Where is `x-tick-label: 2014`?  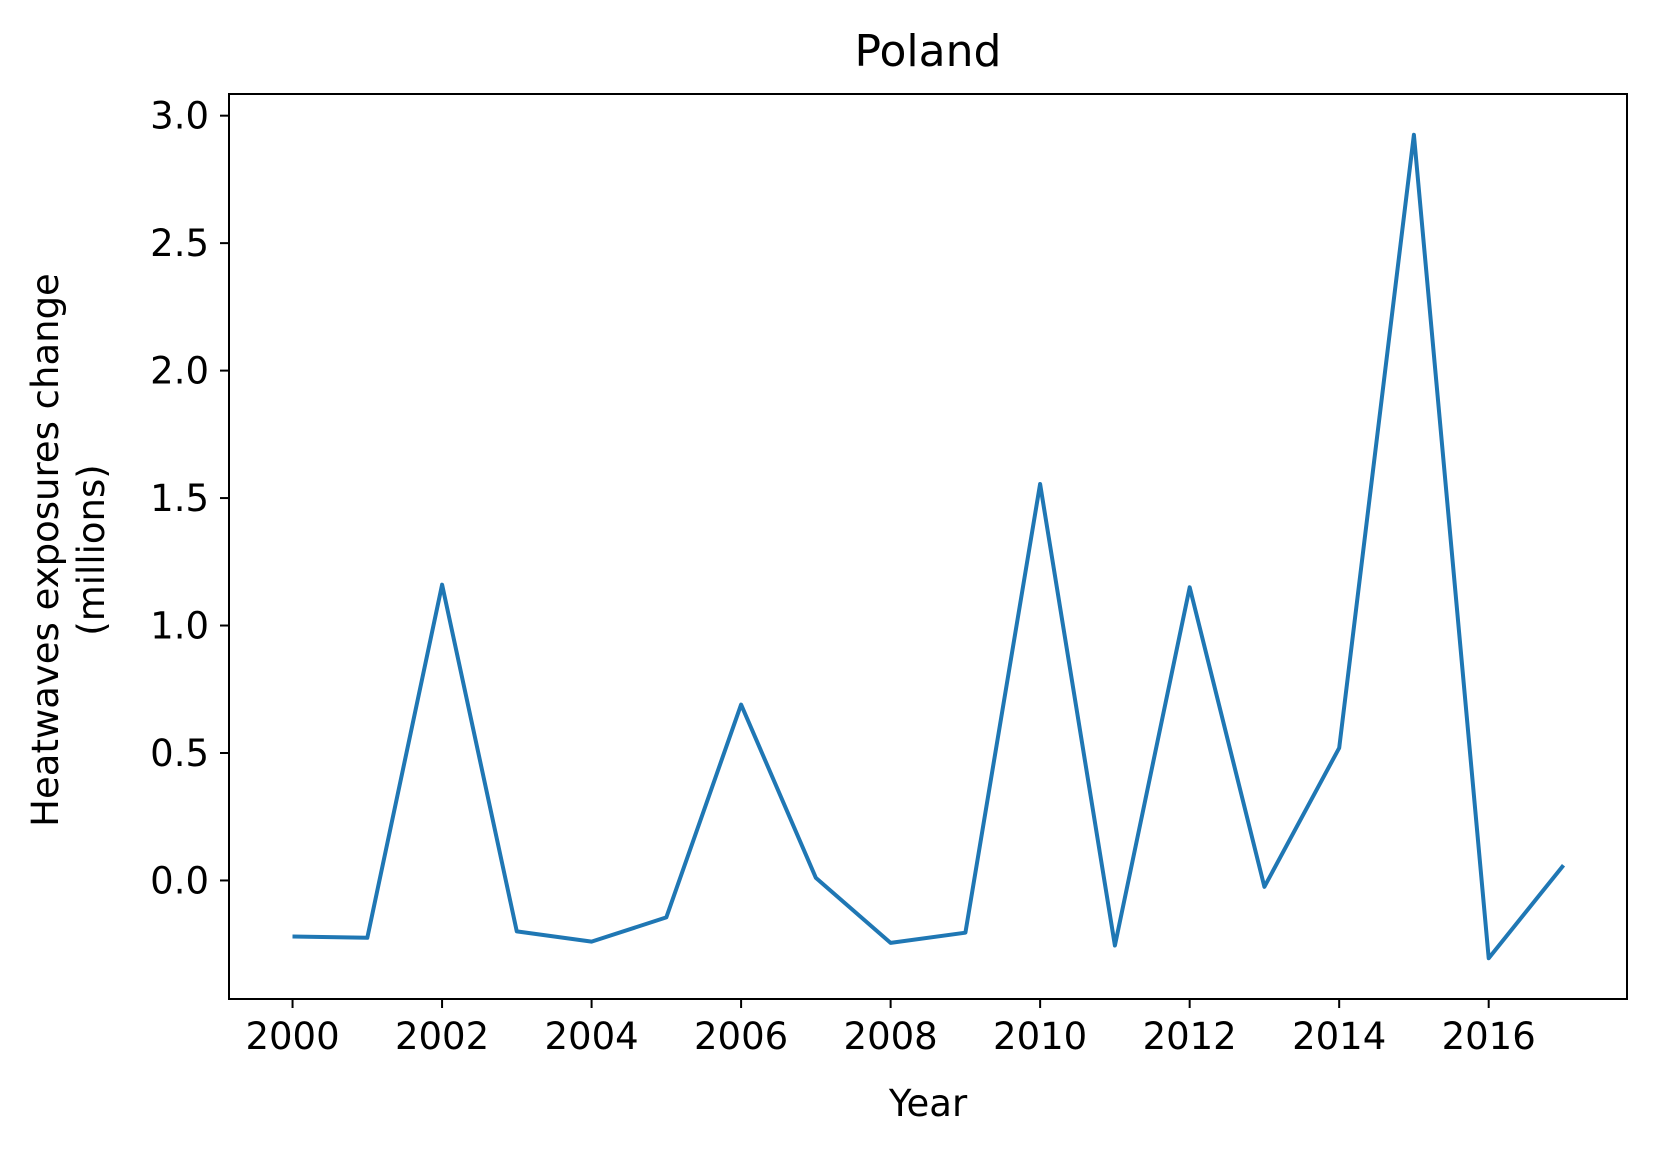 x-tick-label: 2014 is located at coordinates (1339, 1036).